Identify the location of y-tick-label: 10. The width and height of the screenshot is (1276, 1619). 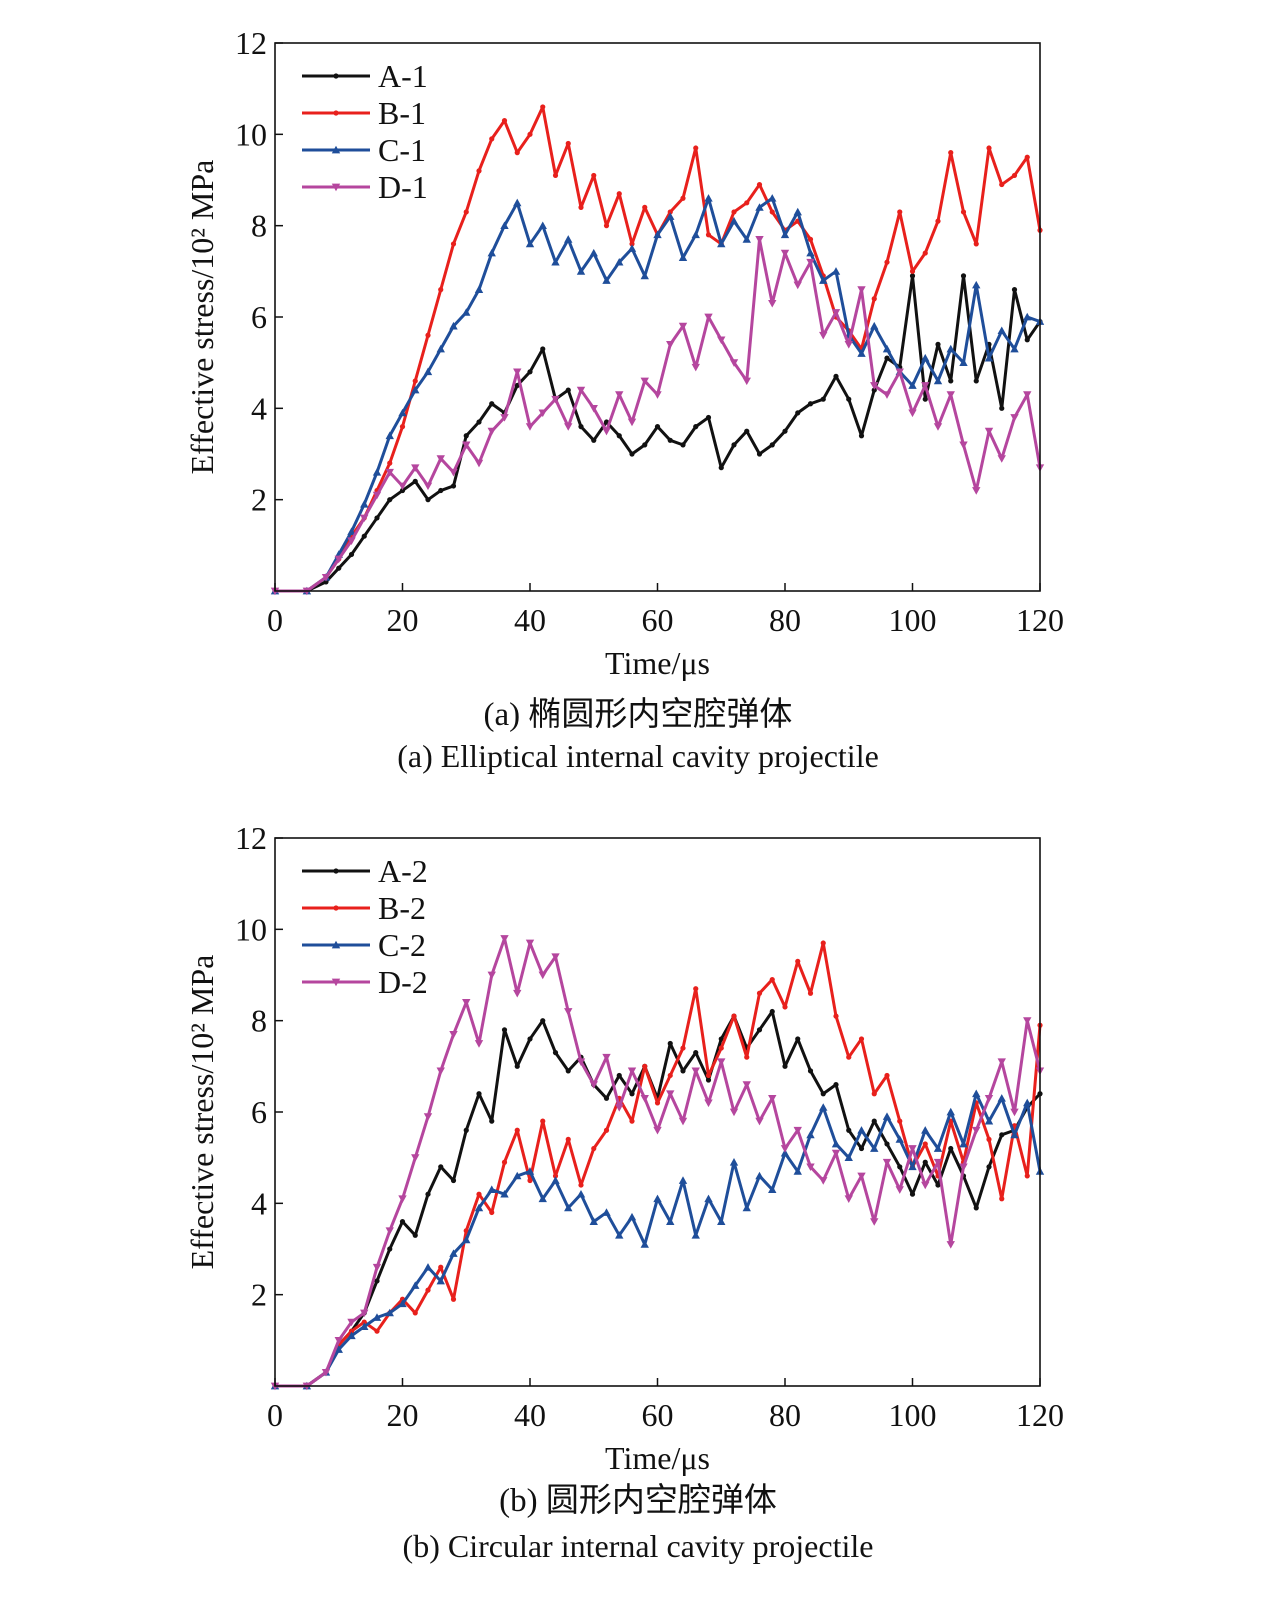
(251, 134).